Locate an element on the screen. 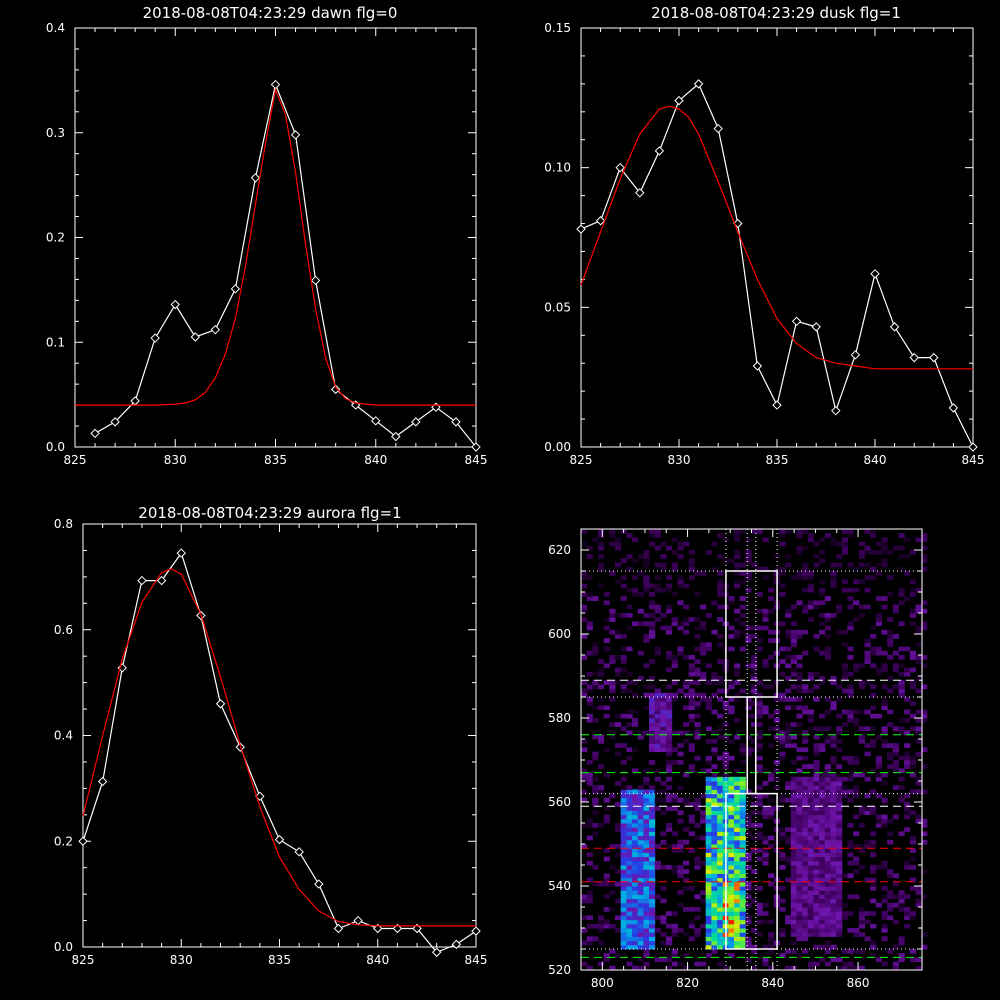  dawn-data-point is located at coordinates (396, 436).